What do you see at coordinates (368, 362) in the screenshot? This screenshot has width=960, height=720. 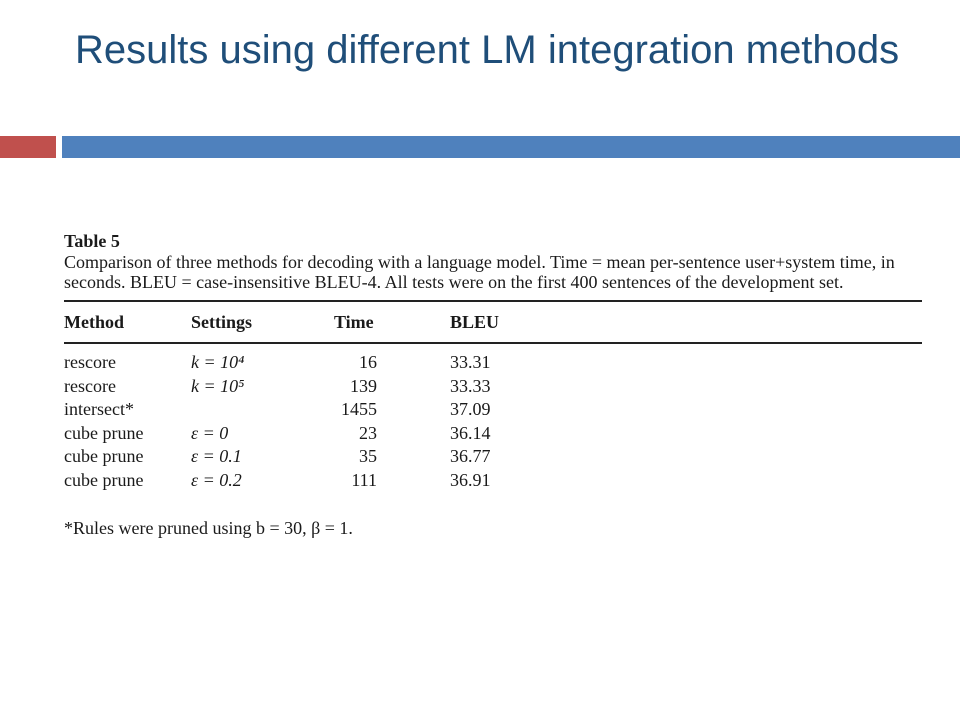 I see `cell-time: 16` at bounding box center [368, 362].